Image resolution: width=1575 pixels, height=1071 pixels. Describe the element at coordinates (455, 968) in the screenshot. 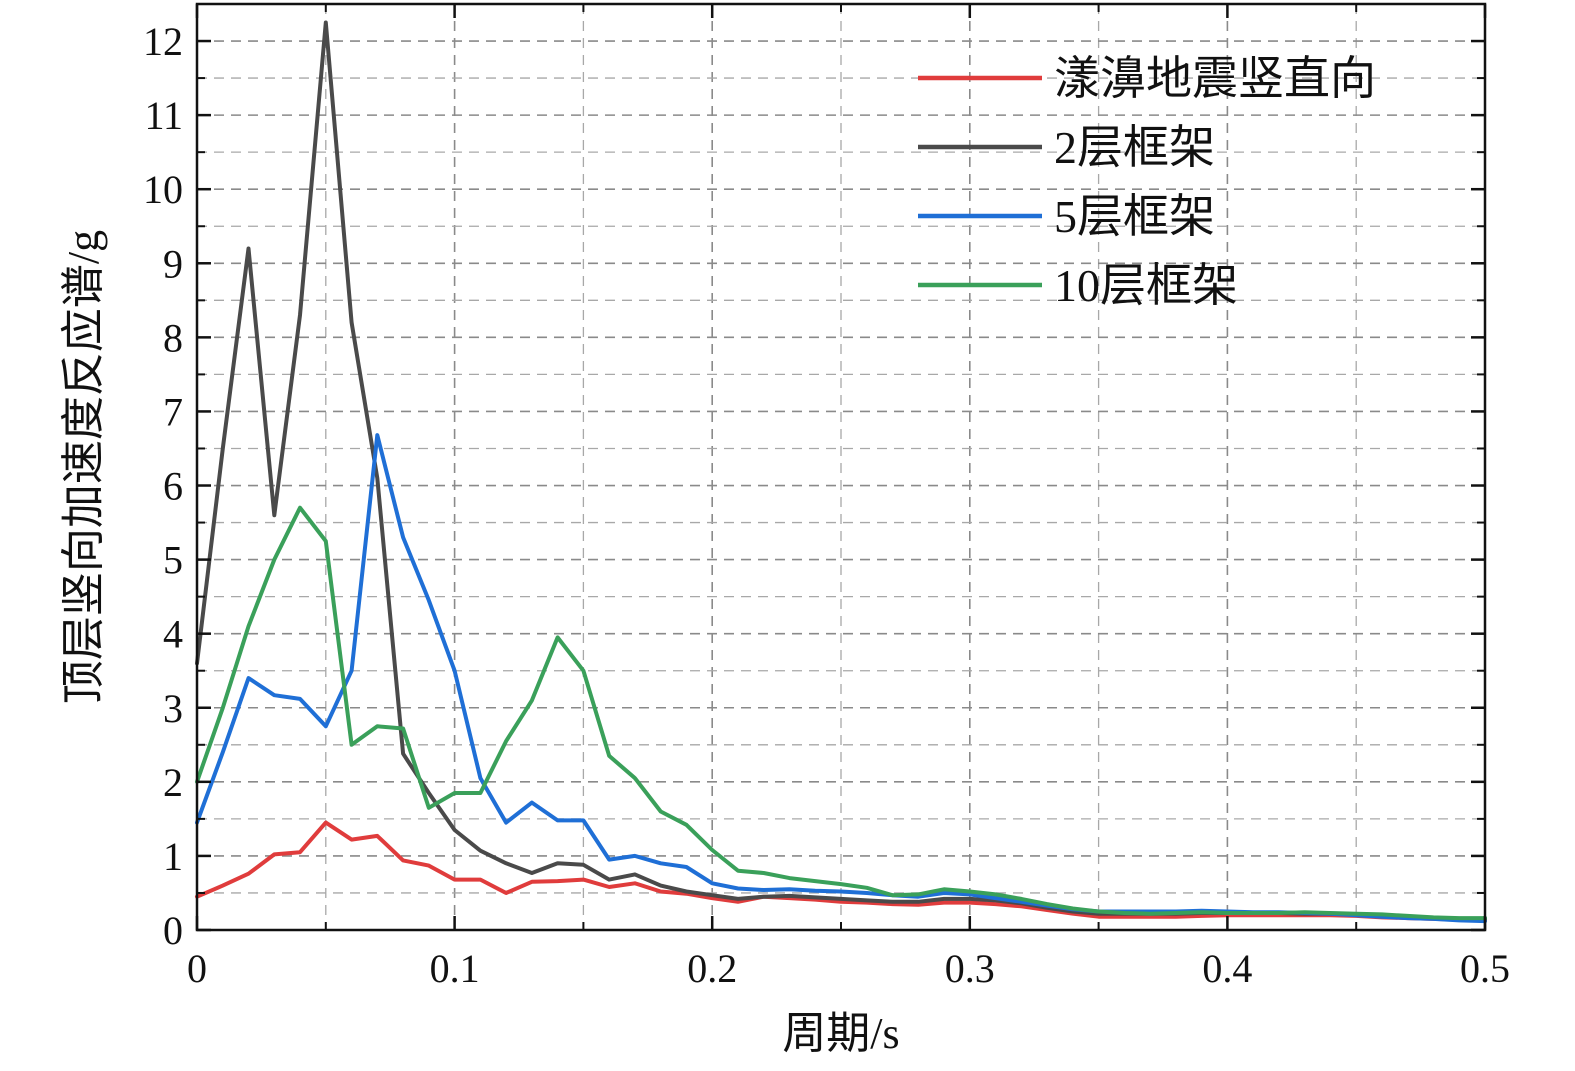

I see `x-tick-label: 0.1` at that location.